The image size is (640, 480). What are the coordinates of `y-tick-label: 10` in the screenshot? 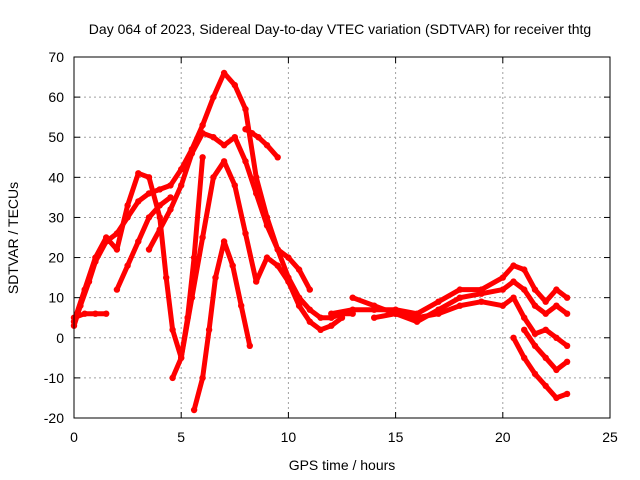 It's located at (56, 298).